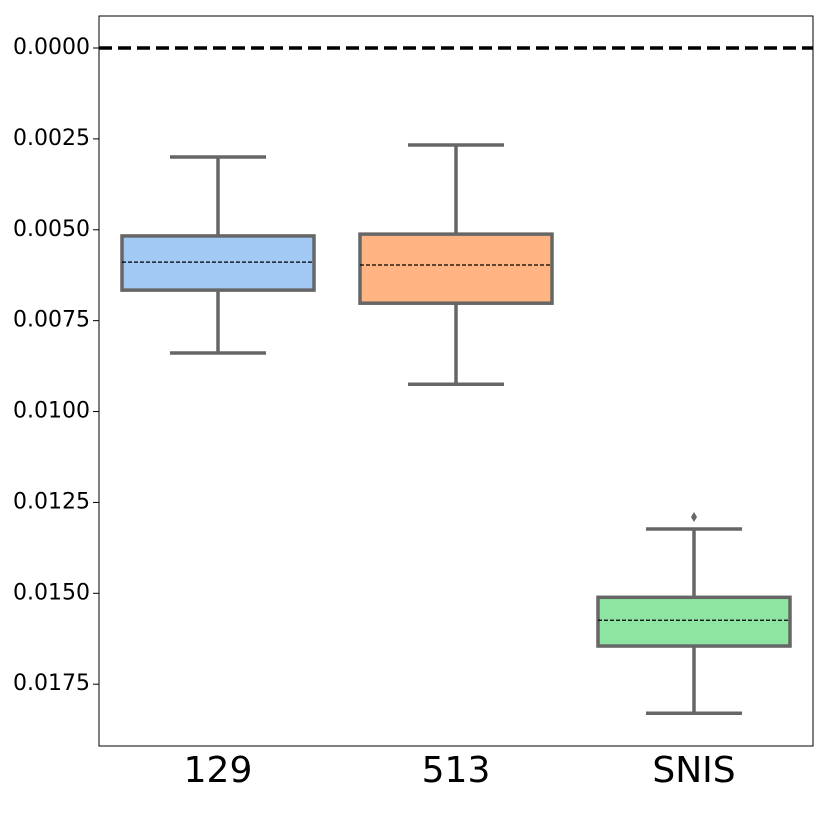 This screenshot has width=830, height=834. Describe the element at coordinates (51, 592) in the screenshot. I see `y-tick-label: 0.0150` at that location.